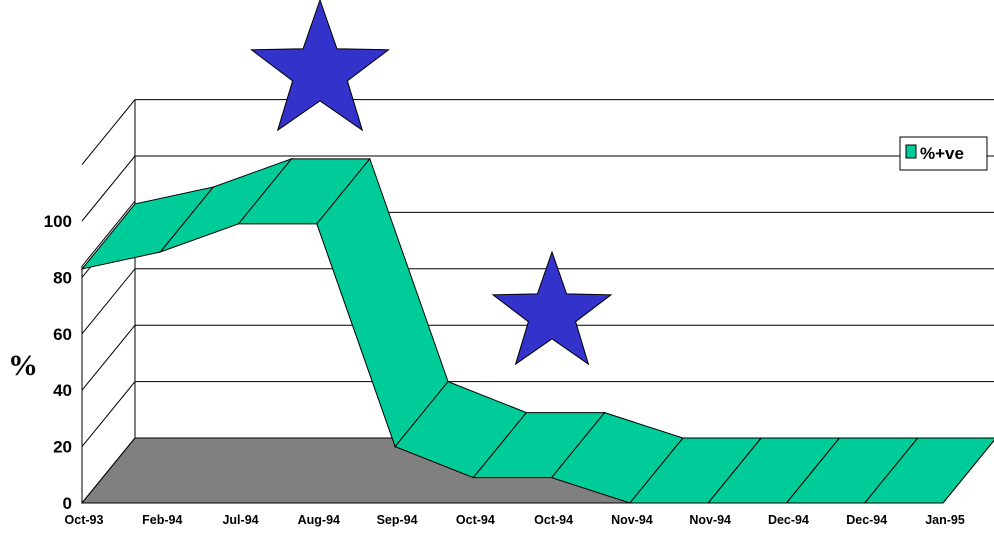 This screenshot has width=994, height=547. Describe the element at coordinates (162, 520) in the screenshot. I see `x-tick-label: Feb-94` at that location.